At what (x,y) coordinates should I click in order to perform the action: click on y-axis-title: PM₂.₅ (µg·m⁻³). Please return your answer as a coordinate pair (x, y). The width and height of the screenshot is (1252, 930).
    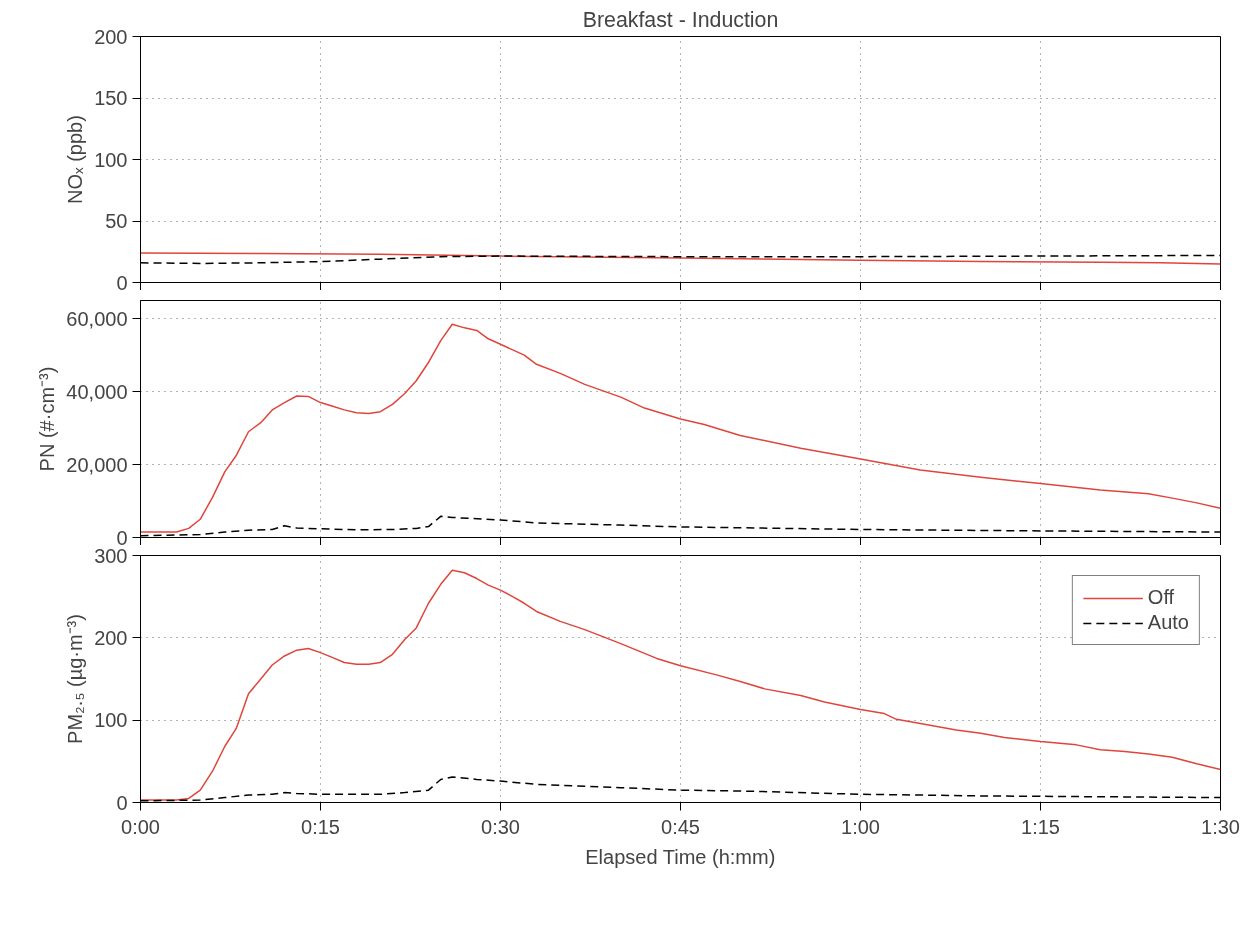
    Looking at the image, I should click on (75, 679).